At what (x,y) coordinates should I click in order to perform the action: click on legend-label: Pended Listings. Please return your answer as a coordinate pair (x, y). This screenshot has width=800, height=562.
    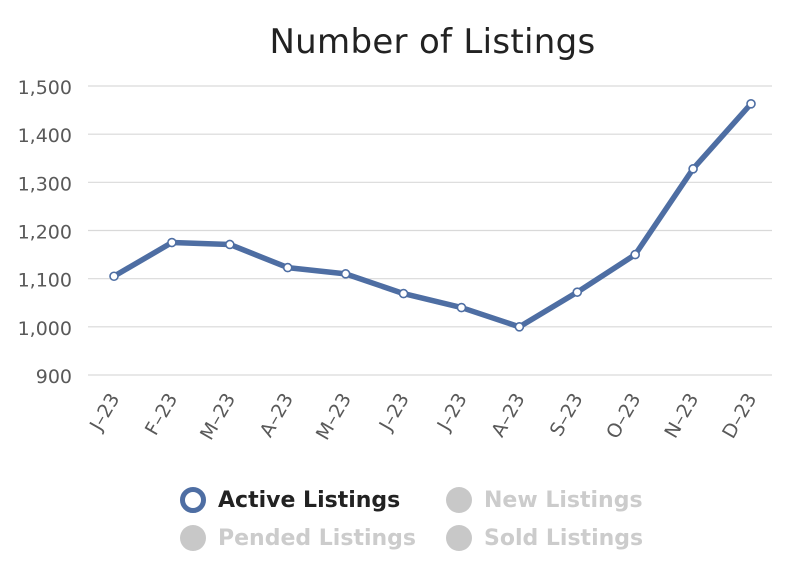
    Looking at the image, I should click on (317, 538).